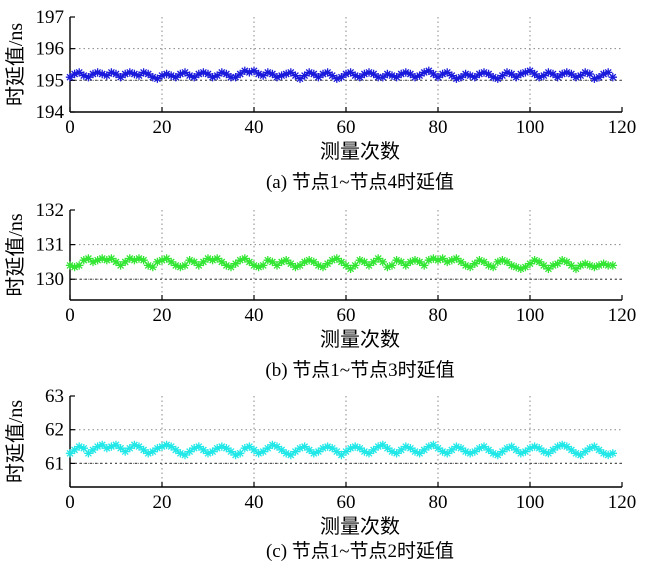 The image size is (648, 566). I want to click on y-tick-label: 62, so click(54, 430).